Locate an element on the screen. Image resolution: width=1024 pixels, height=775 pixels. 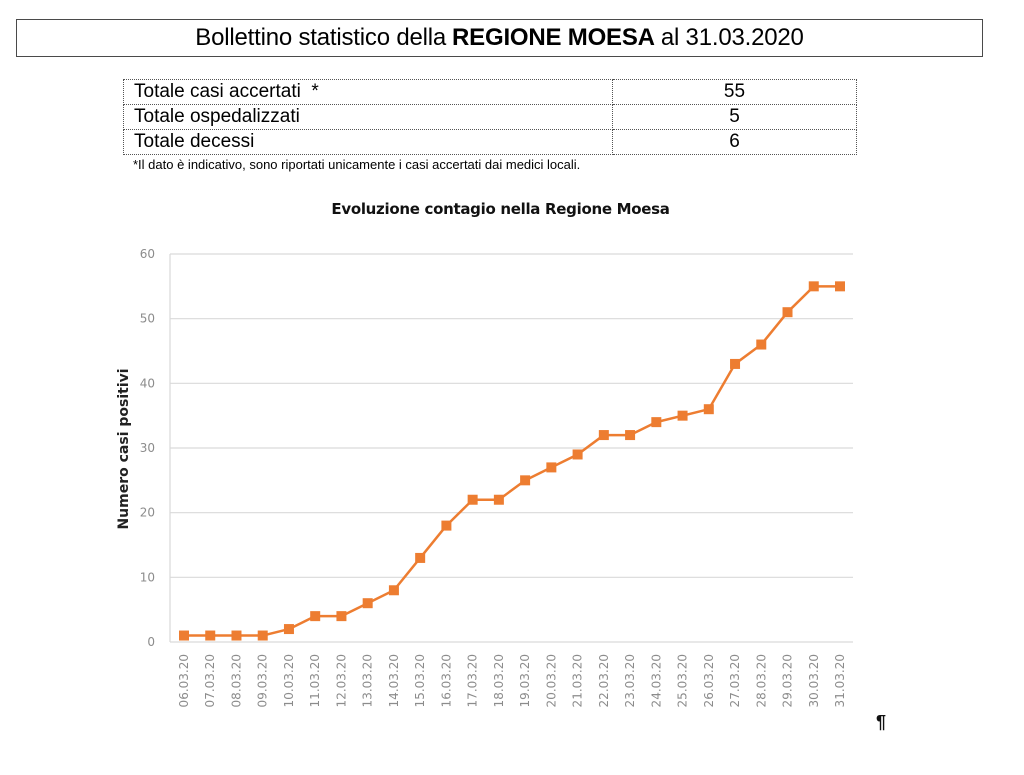
table-row: Totale ospedalizzati 5 is located at coordinates (490, 117).